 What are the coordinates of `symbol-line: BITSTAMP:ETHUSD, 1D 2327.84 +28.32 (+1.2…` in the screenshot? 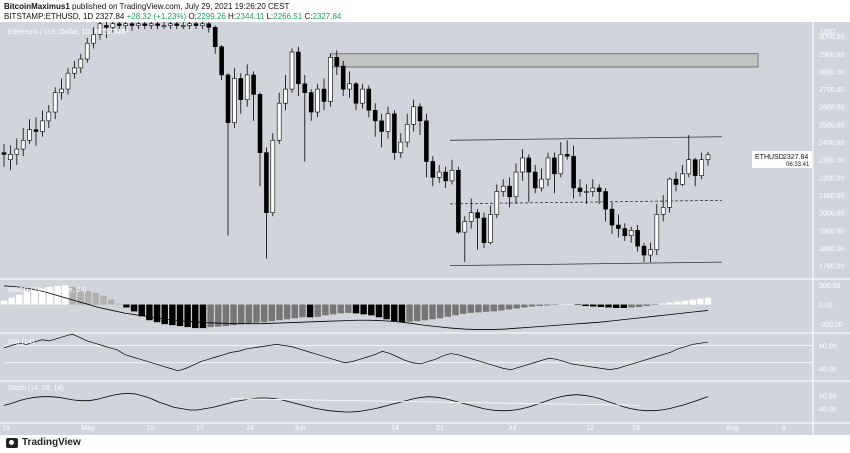 It's located at (172, 16).